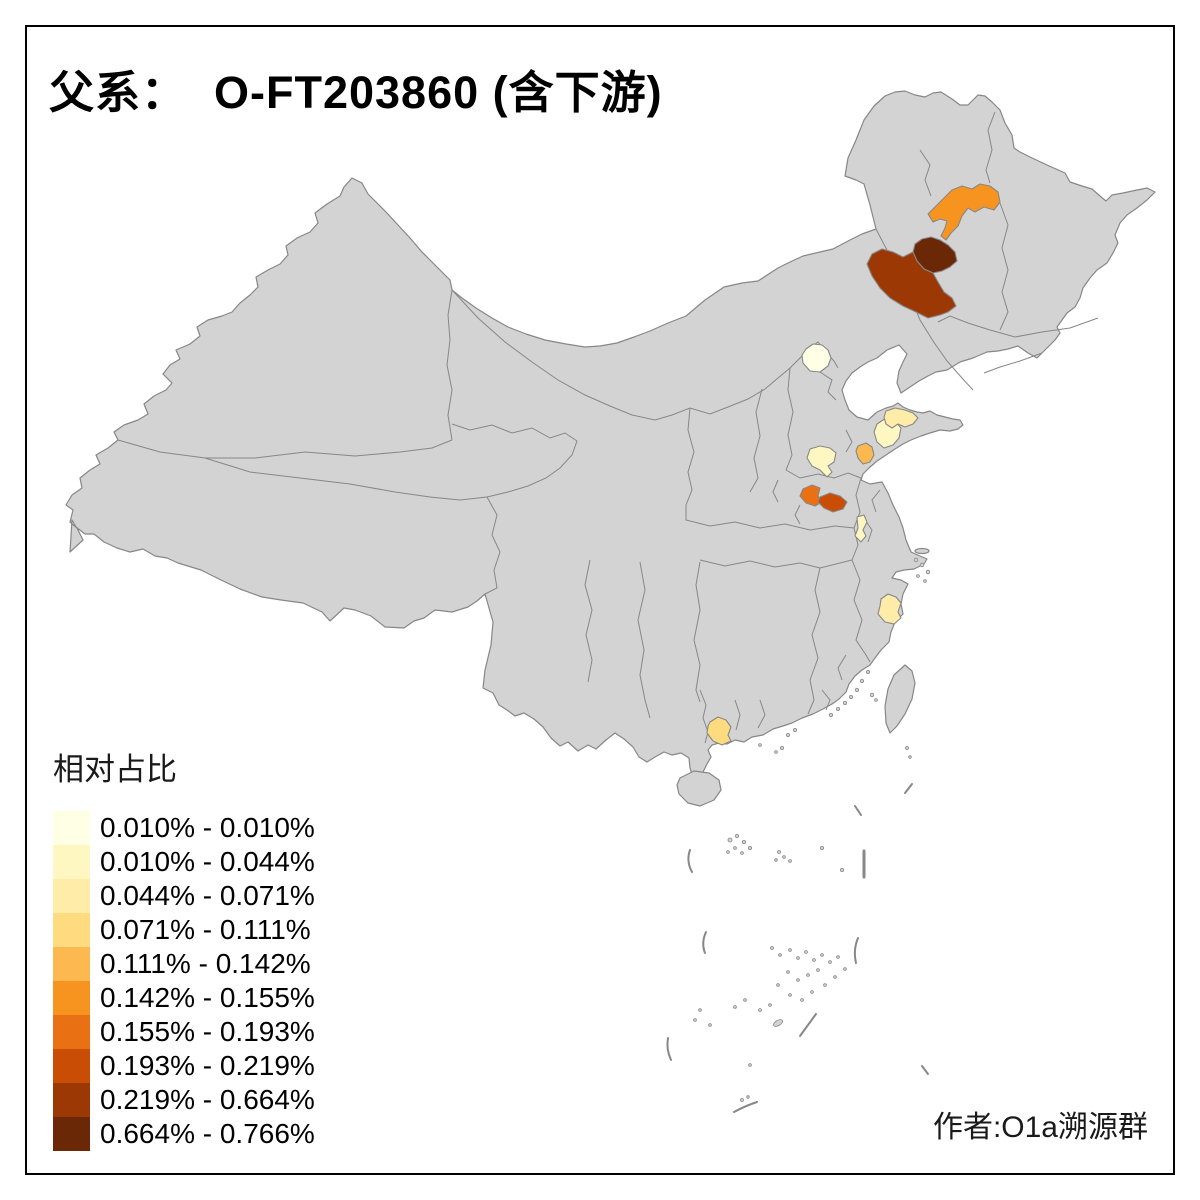  Describe the element at coordinates (207, 861) in the screenshot. I see `legend-label: 0.010% - 0.044%` at that location.